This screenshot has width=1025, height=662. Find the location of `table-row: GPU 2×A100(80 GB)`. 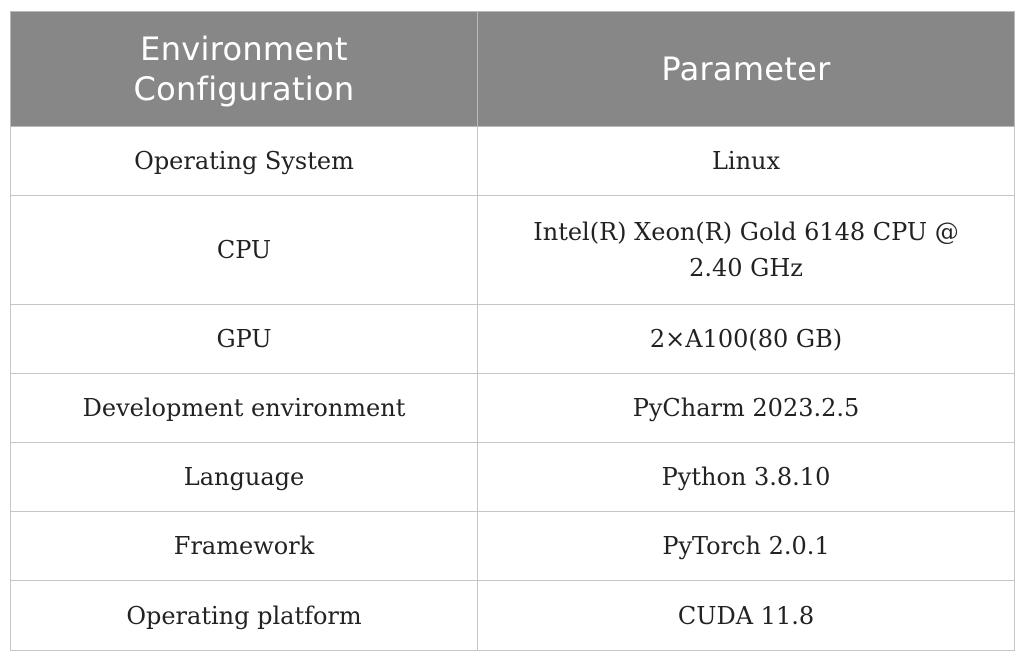

table-row: GPU 2×A100(80 GB) is located at coordinates (512, 339).